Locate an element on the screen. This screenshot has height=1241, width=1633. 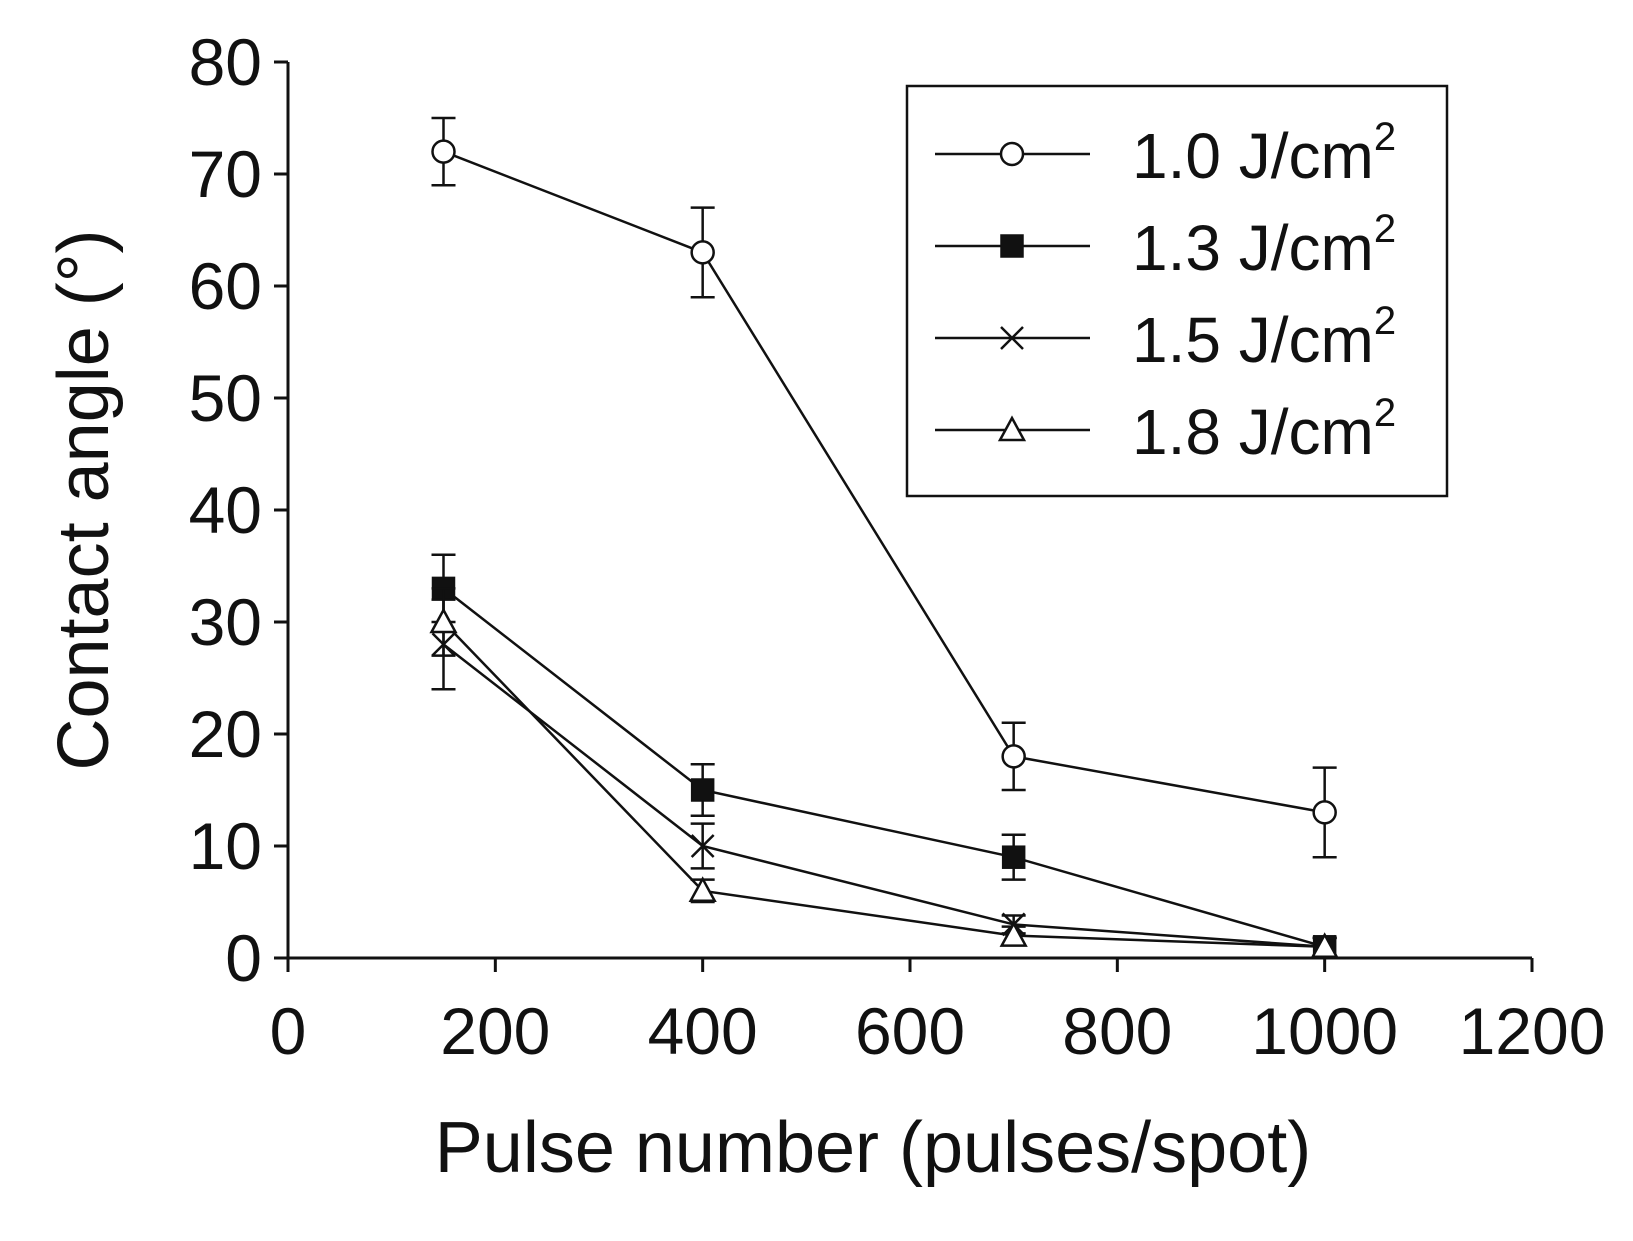
series-4-line is located at coordinates (883, 785).